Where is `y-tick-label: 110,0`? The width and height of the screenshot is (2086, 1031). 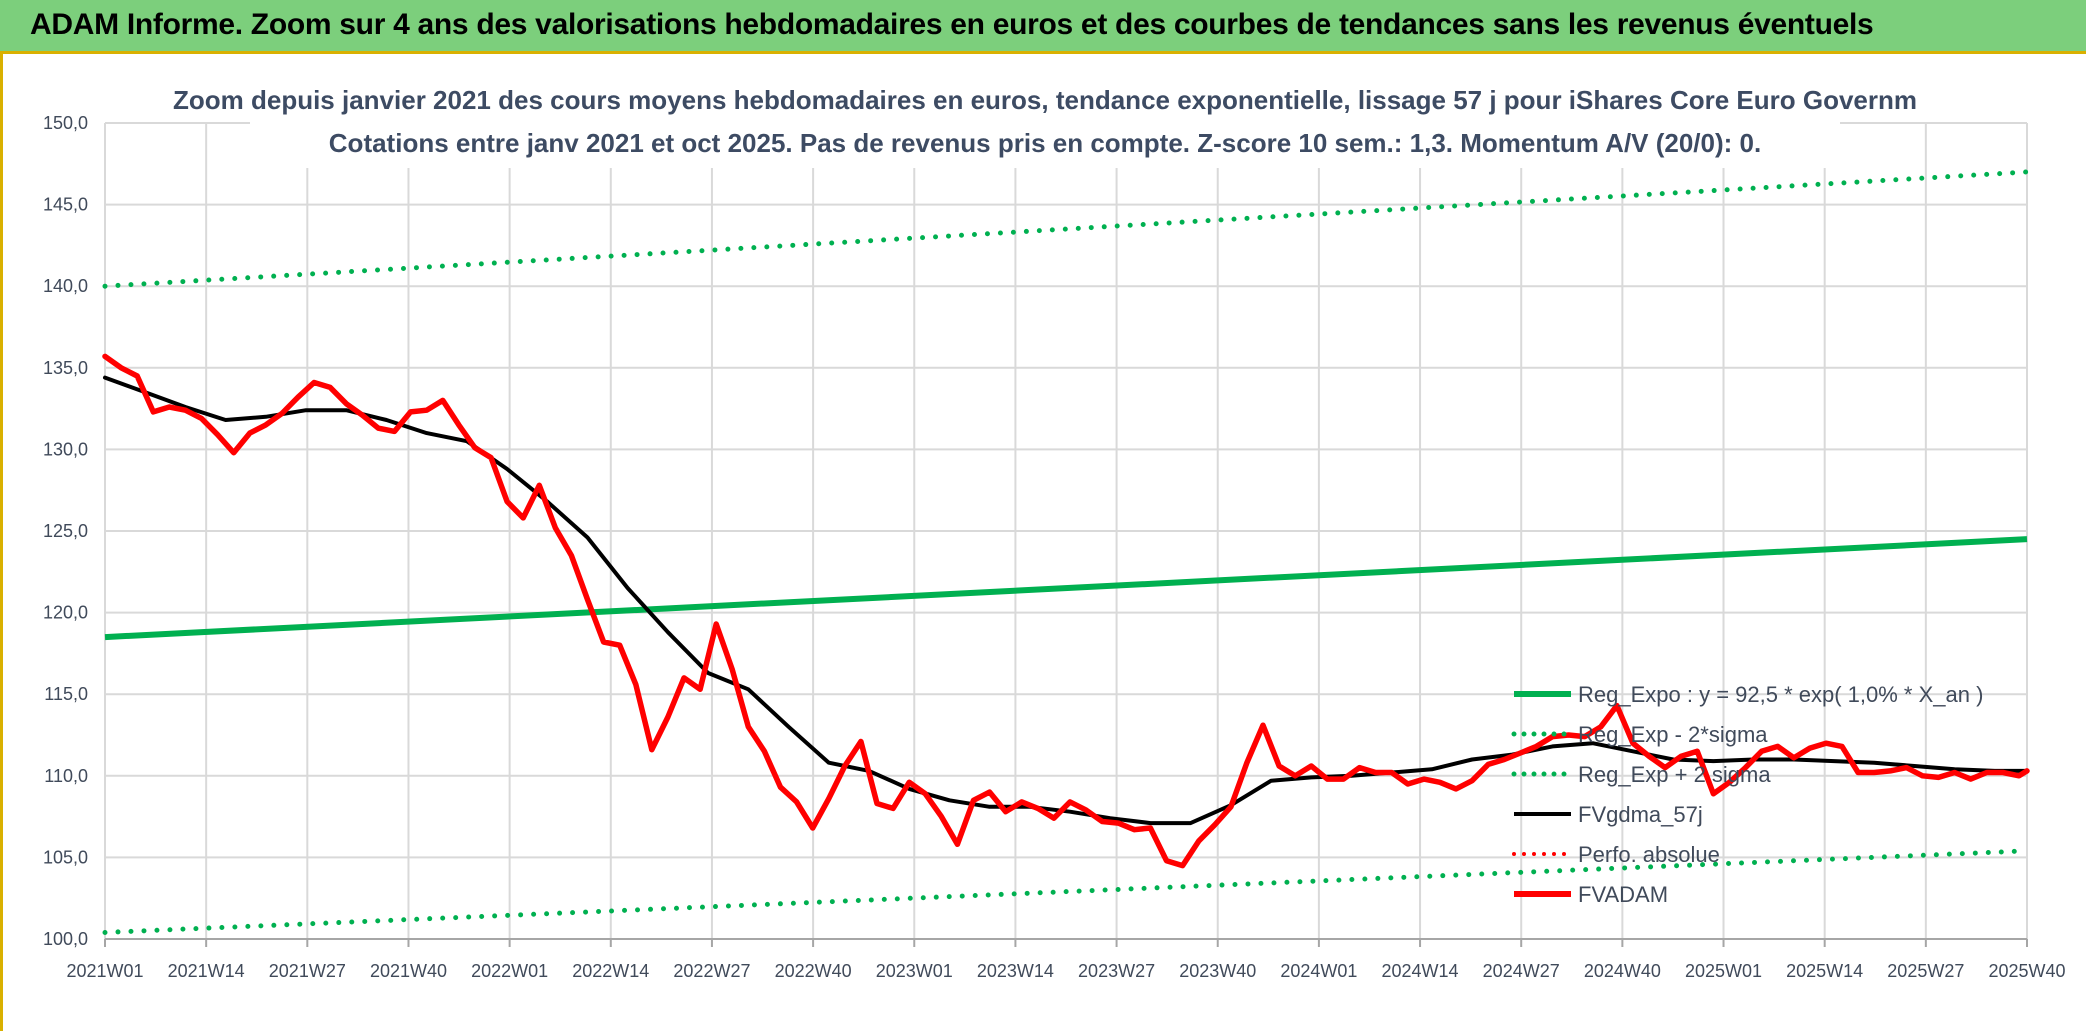
y-tick-label: 110,0 is located at coordinates (66, 776).